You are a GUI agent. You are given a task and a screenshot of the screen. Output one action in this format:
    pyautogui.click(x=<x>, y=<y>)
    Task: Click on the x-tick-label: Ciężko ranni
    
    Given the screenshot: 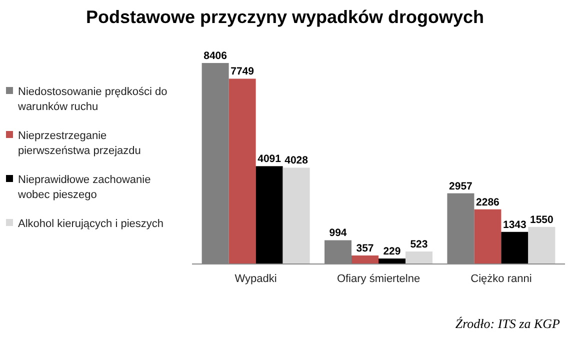 What is the action you would take?
    pyautogui.click(x=501, y=278)
    